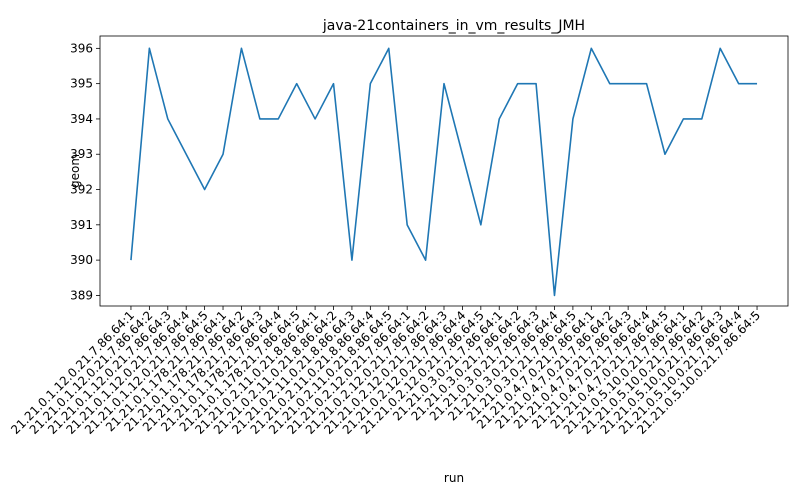  What do you see at coordinates (81, 84) in the screenshot?
I see `y-tick-label: 395` at bounding box center [81, 84].